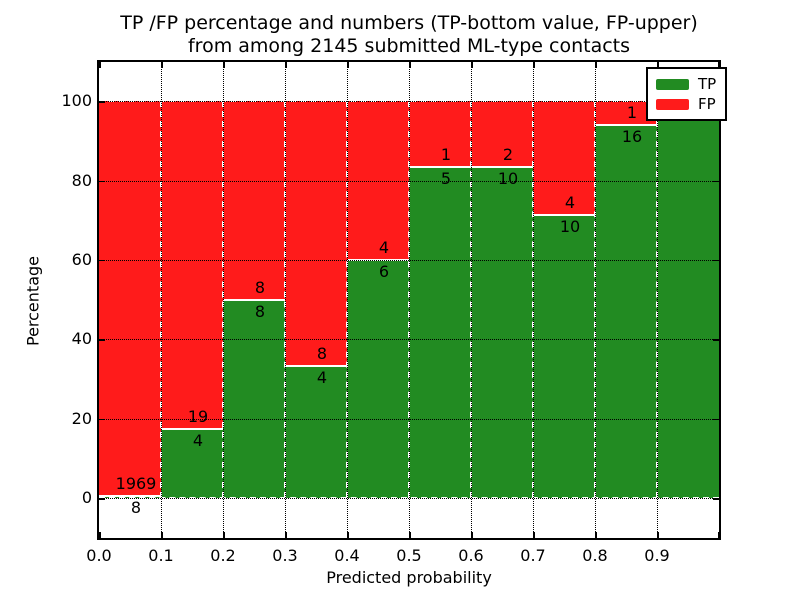  I want to click on y-tick-label: 40, so click(81, 339).